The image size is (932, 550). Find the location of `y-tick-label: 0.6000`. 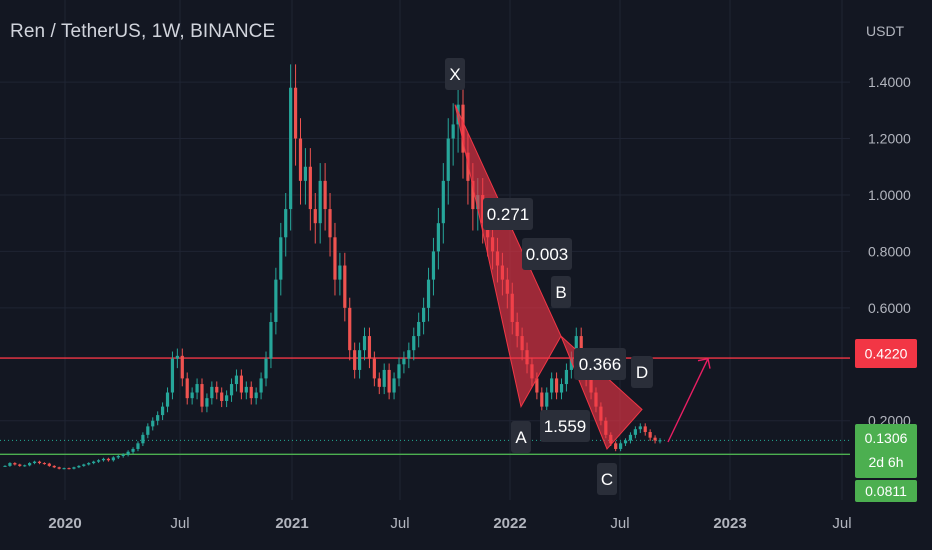

y-tick-label: 0.6000 is located at coordinates (889, 308).